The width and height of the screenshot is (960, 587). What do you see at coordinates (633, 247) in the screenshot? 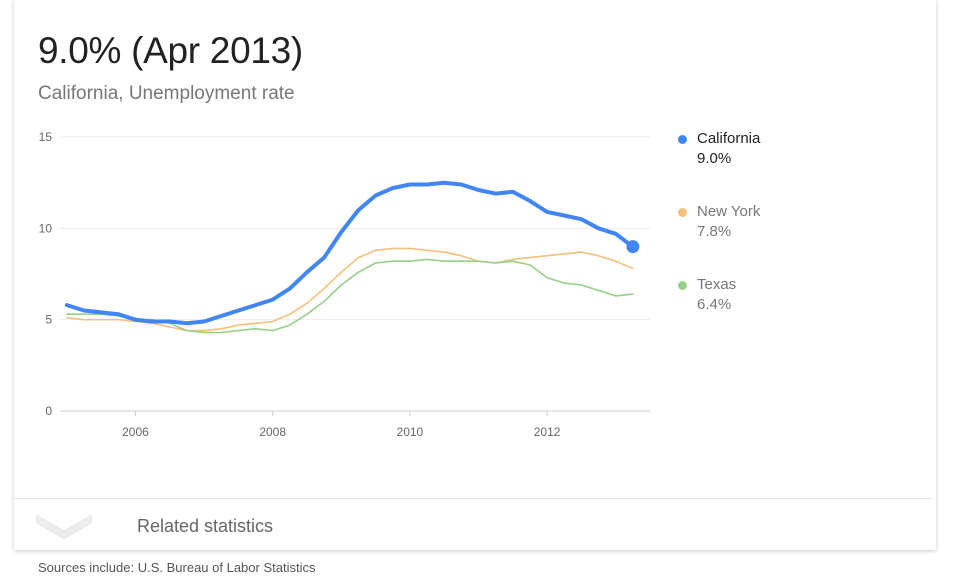
I see `series-endpoint-california` at bounding box center [633, 247].